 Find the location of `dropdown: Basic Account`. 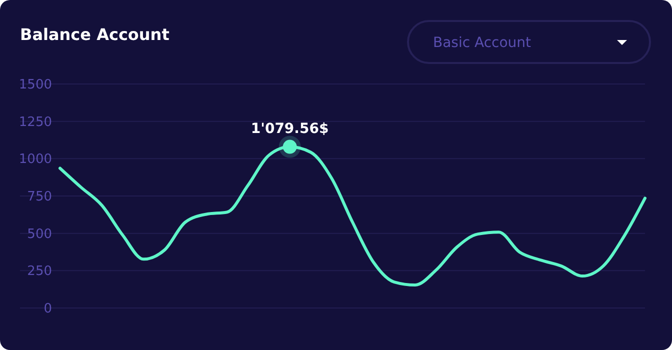

dropdown: Basic Account is located at coordinates (529, 42).